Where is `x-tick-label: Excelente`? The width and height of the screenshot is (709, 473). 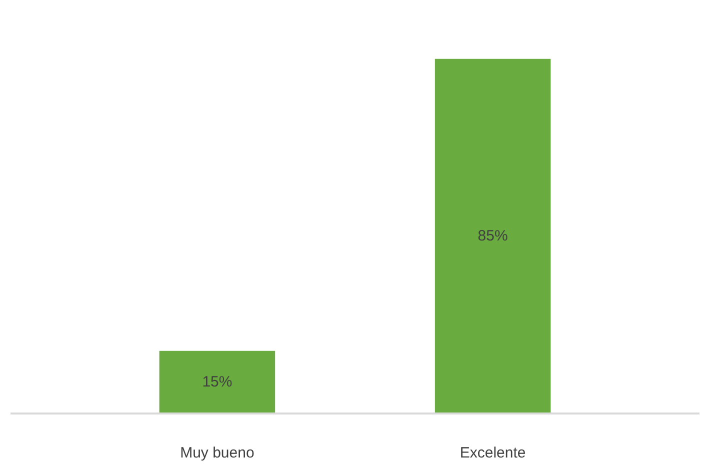 x-tick-label: Excelente is located at coordinates (493, 453).